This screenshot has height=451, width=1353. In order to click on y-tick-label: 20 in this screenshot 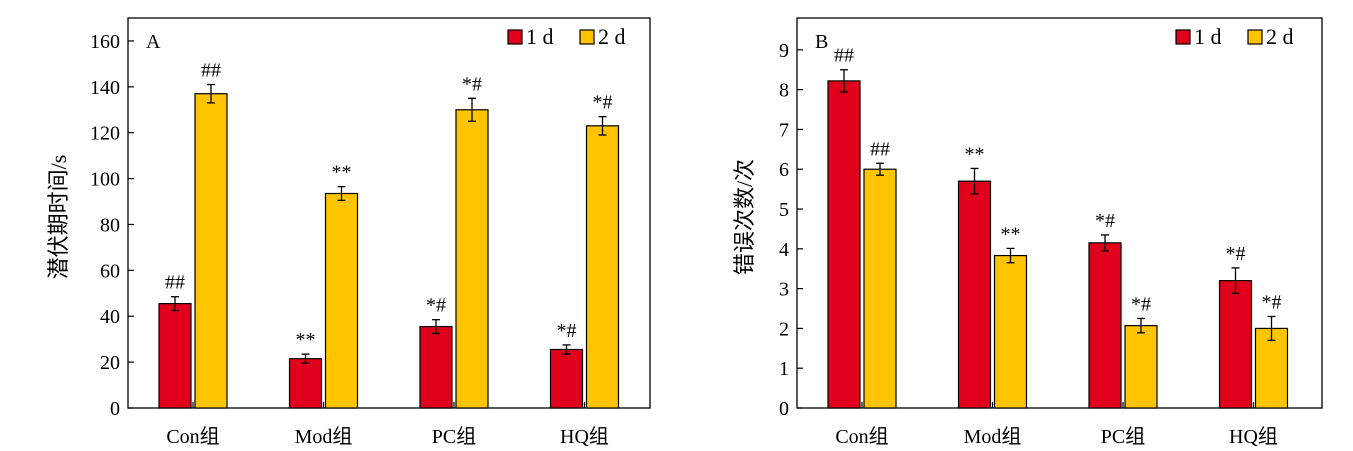, I will do `click(110, 363)`.